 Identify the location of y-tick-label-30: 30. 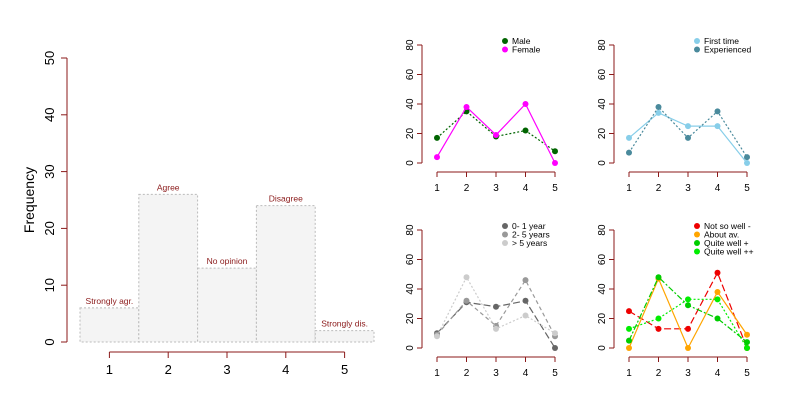
(49, 171).